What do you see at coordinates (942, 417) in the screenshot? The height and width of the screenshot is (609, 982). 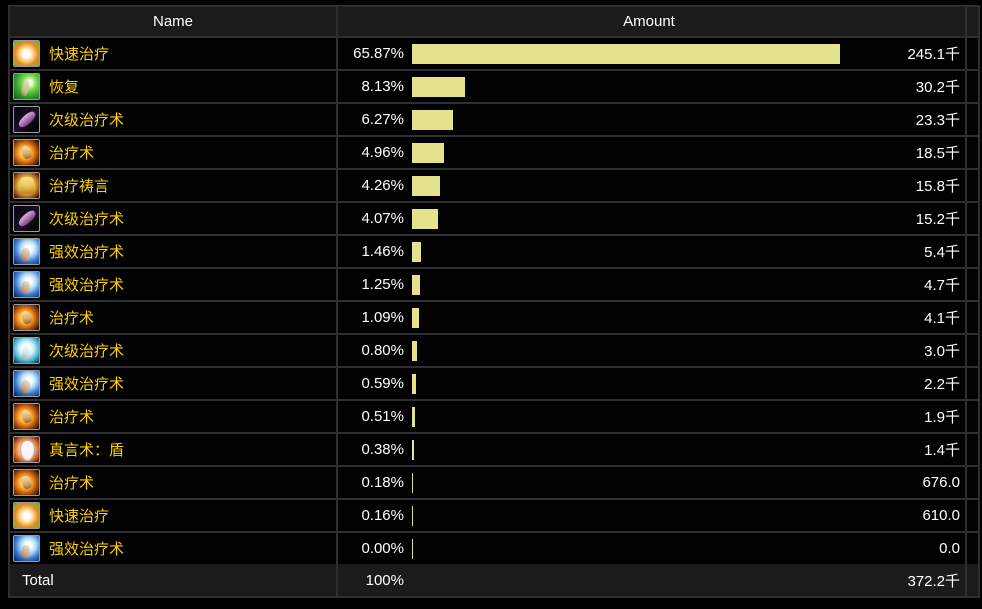 I see `amount-value: 1.9千` at bounding box center [942, 417].